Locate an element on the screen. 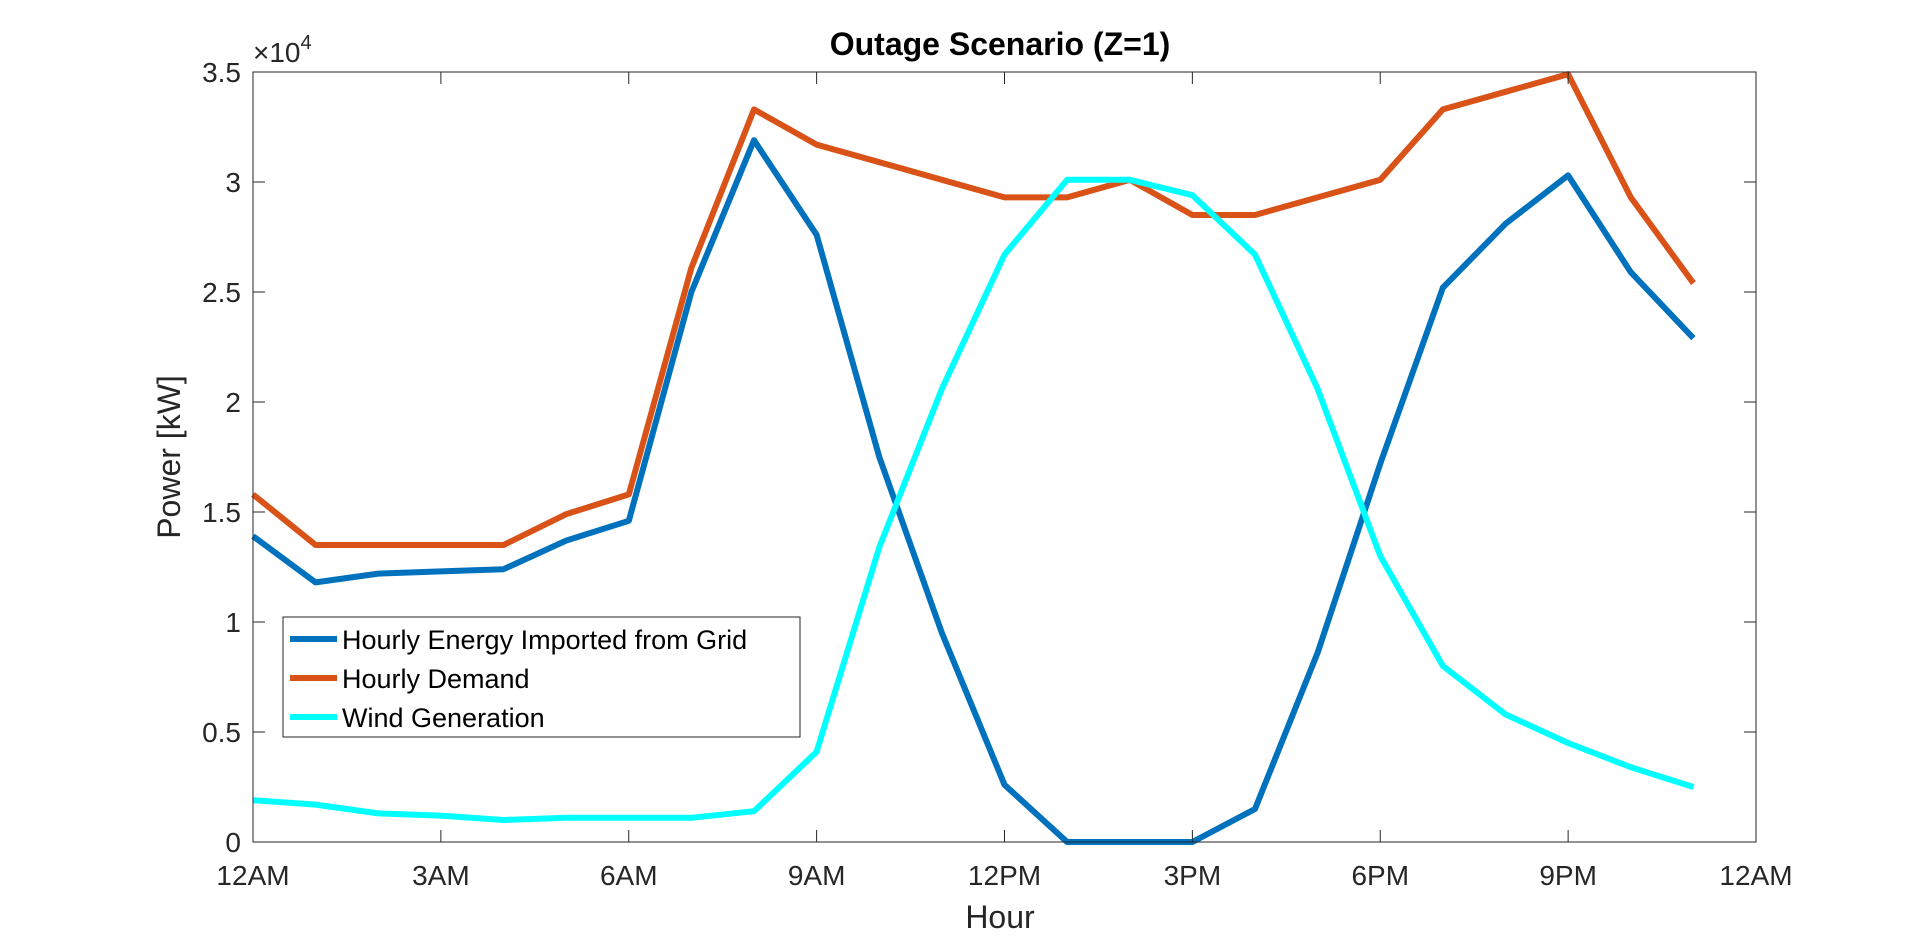 The image size is (1920, 936). x-tick-label: 3PM is located at coordinates (1193, 875).